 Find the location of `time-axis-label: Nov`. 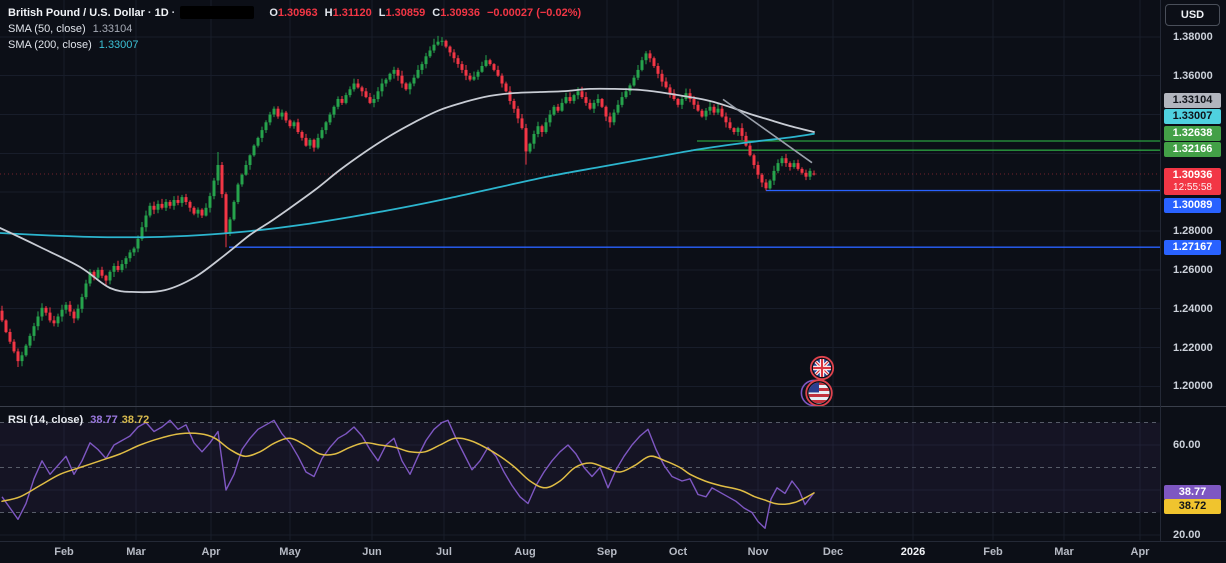

time-axis-label: Nov is located at coordinates (758, 552).